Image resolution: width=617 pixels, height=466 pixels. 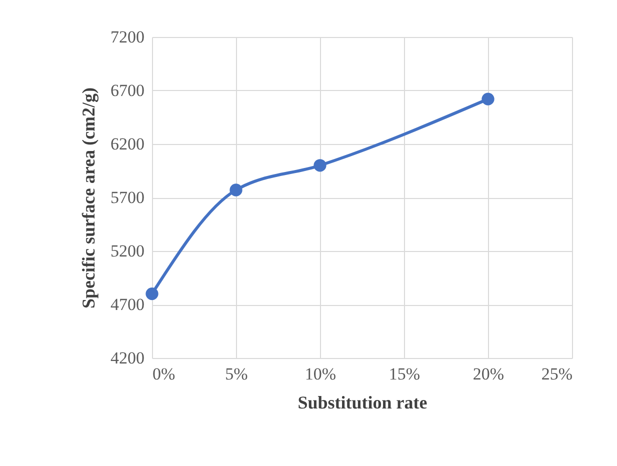 What do you see at coordinates (127, 358) in the screenshot?
I see `y-tick-label: 4200` at bounding box center [127, 358].